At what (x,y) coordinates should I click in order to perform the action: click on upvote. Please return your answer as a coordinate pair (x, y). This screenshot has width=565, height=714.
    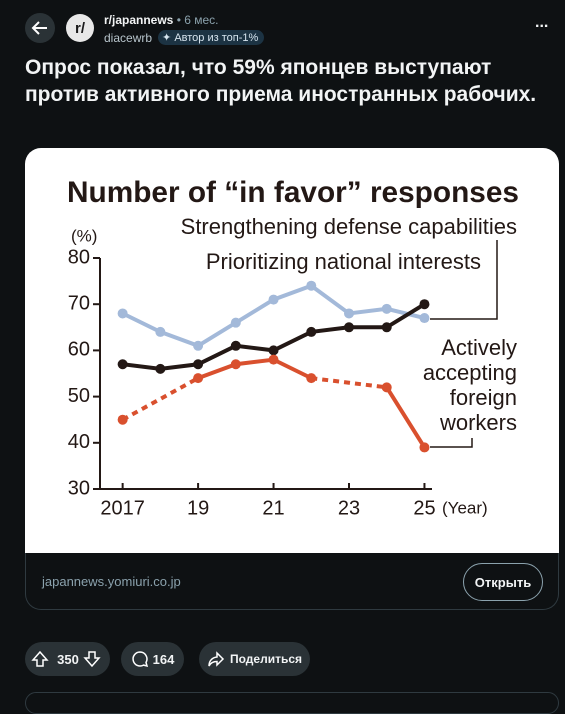
    Looking at the image, I should click on (40, 659).